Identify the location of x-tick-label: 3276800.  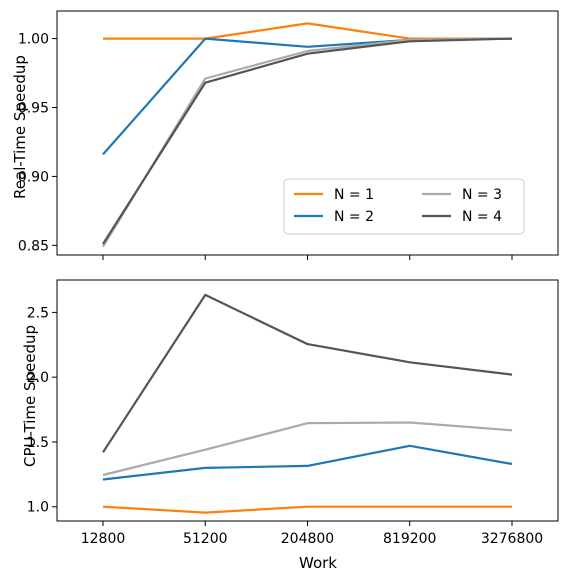
(512, 539).